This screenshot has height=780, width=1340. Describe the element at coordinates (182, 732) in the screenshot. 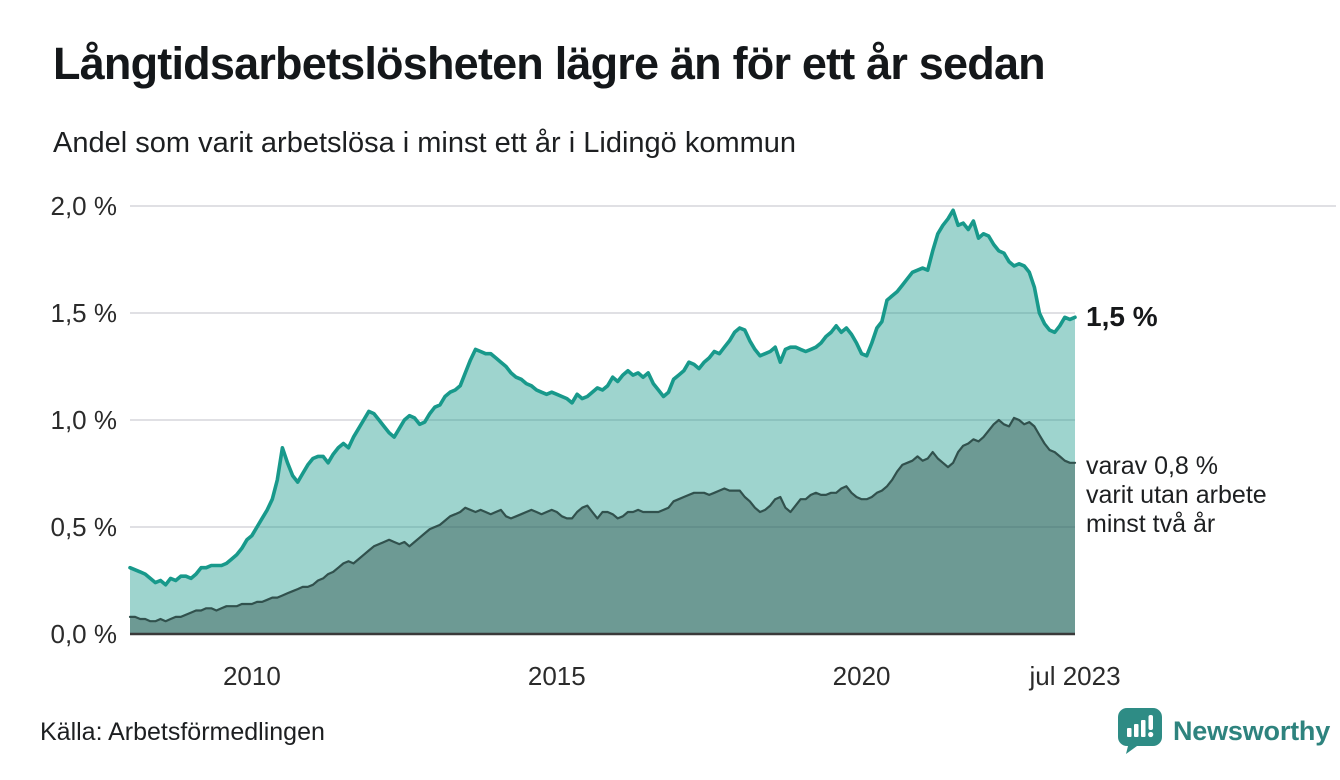

I see `source-attribution: Källa: Arbetsförmedlingen` at that location.